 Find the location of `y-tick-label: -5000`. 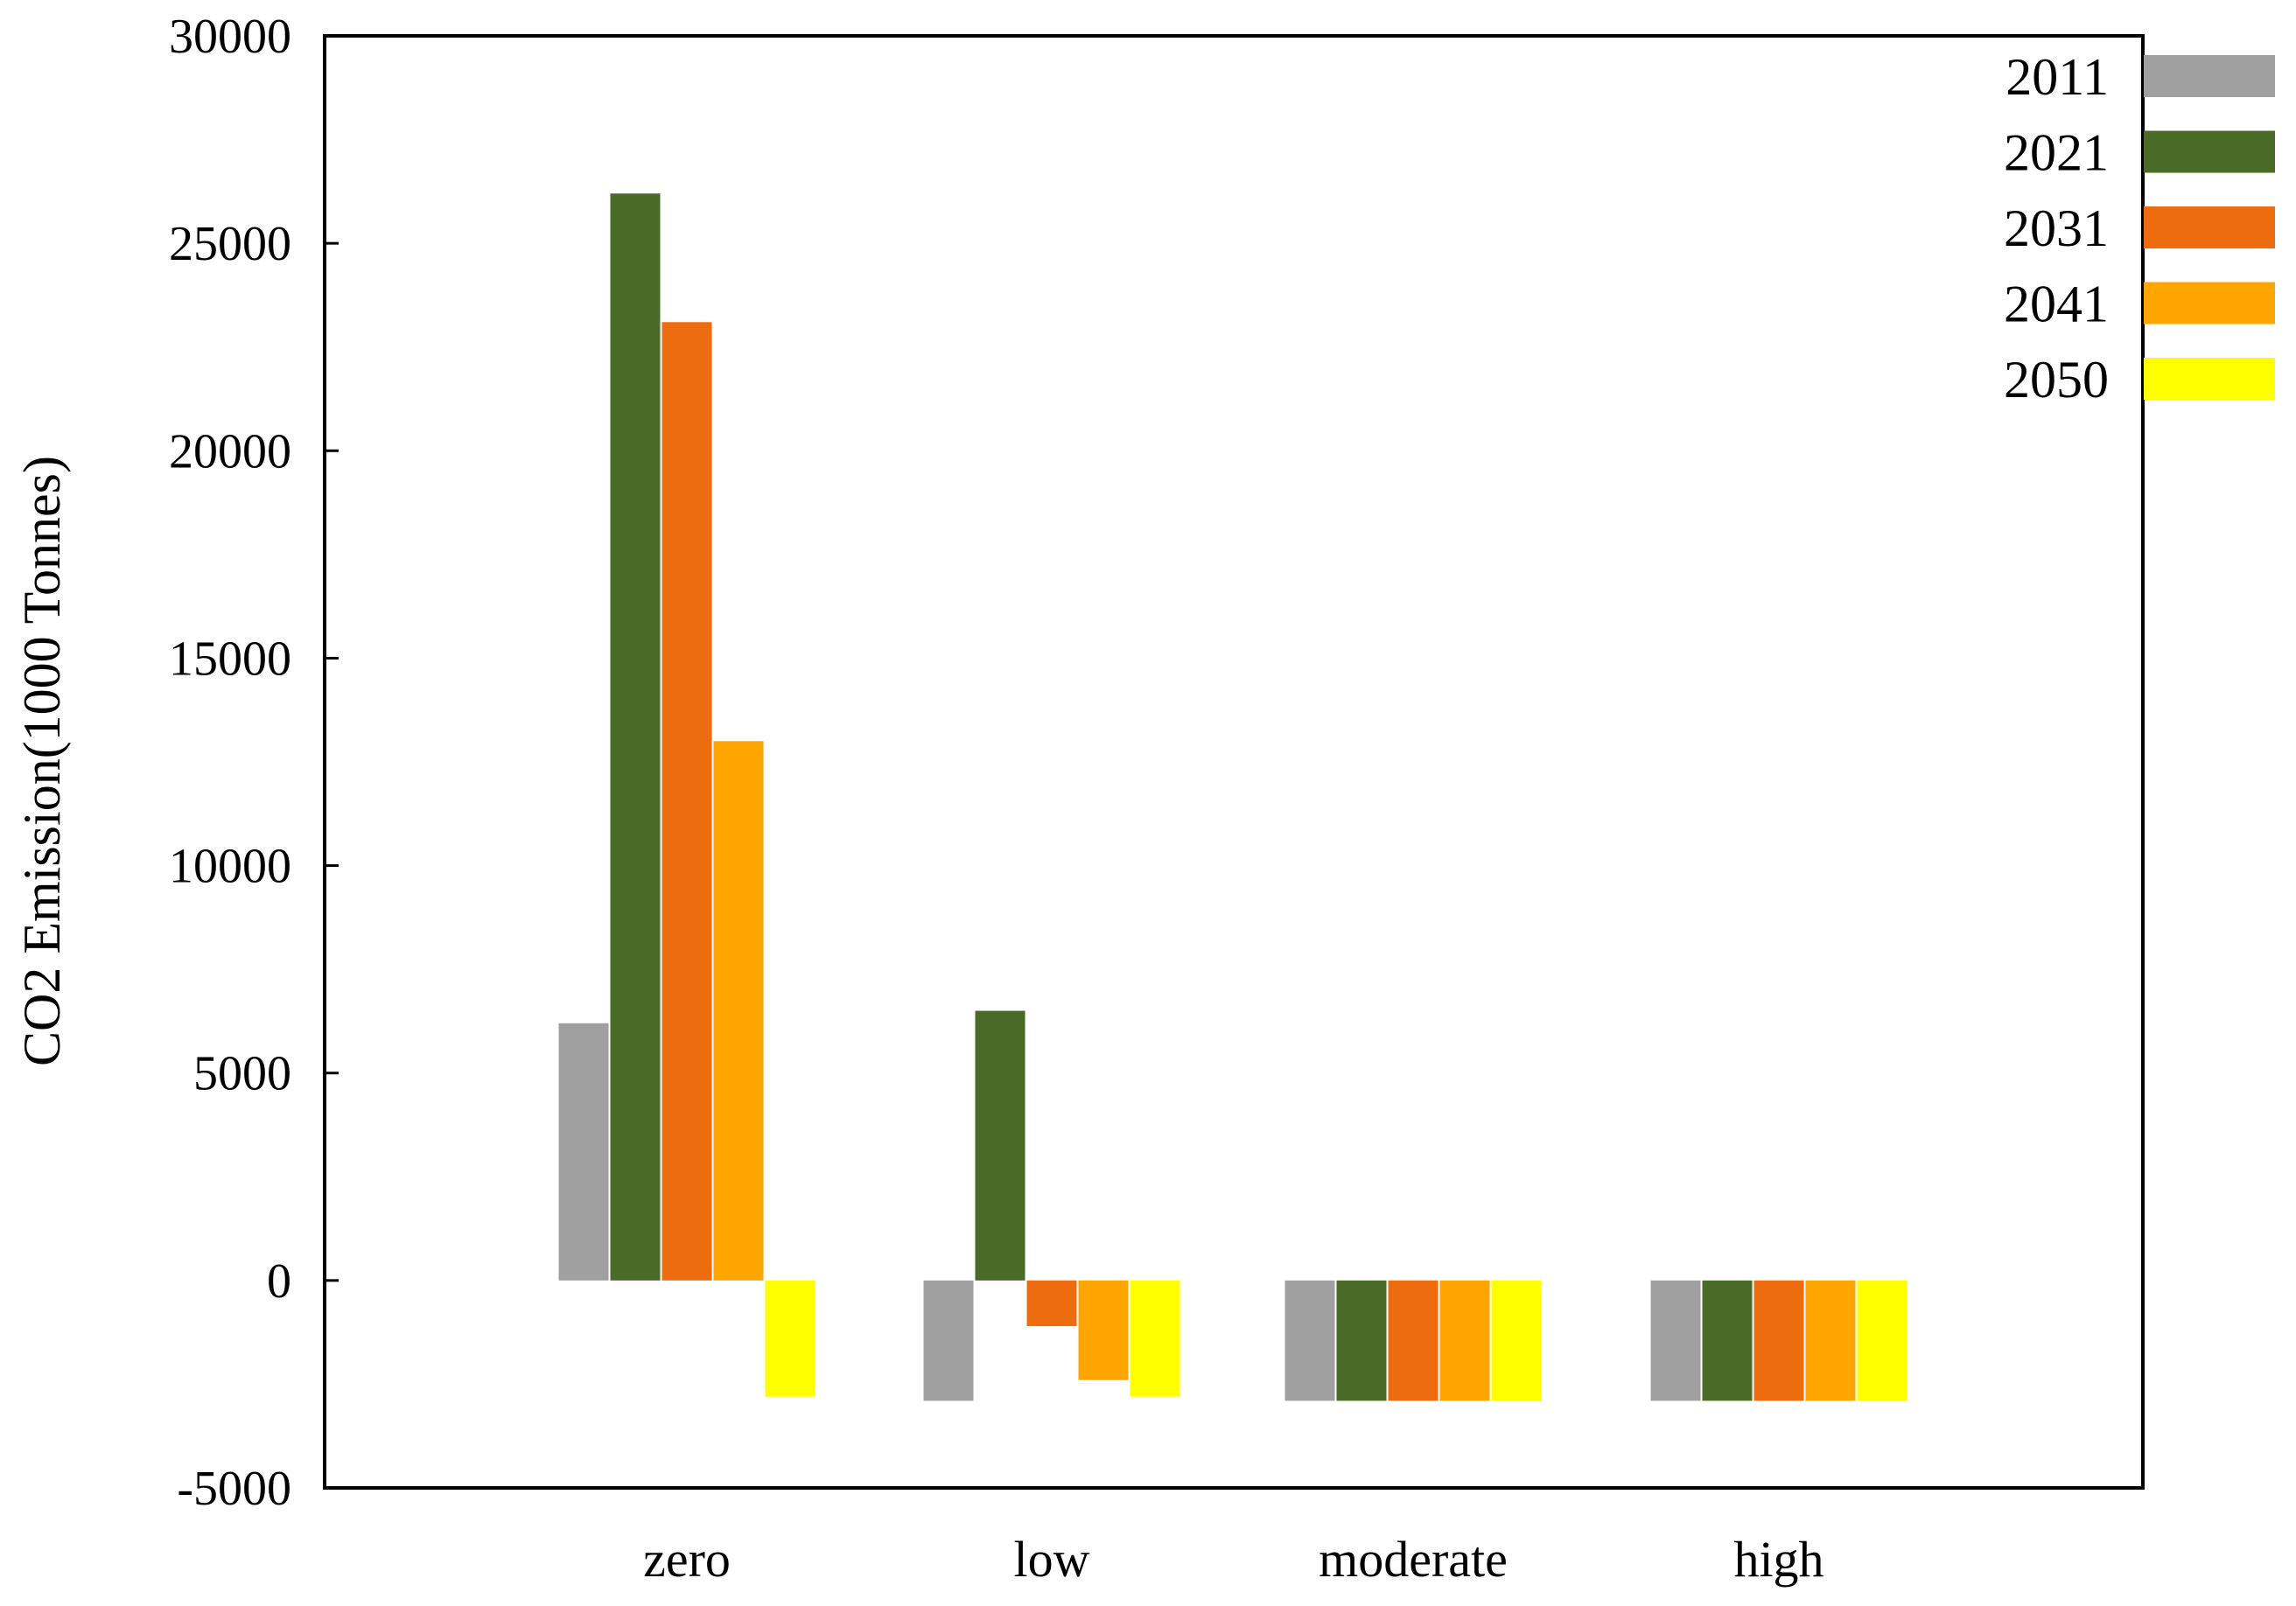

y-tick-label: -5000 is located at coordinates (234, 1489).